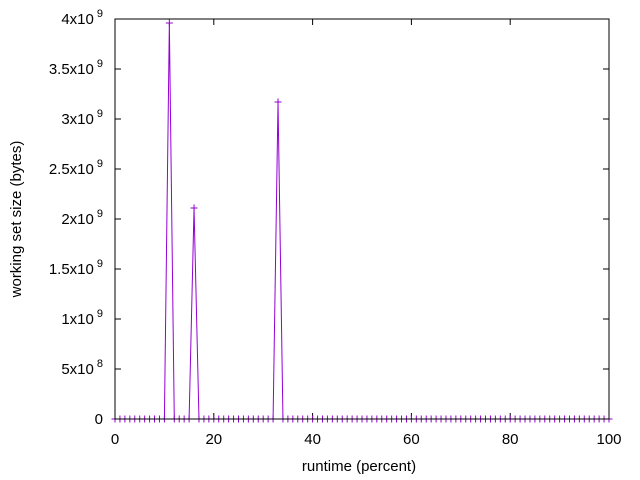 The width and height of the screenshot is (640, 480). Describe the element at coordinates (366, 439) in the screenshot. I see `x-tick-labels: 0 20 40 60 80 100` at that location.